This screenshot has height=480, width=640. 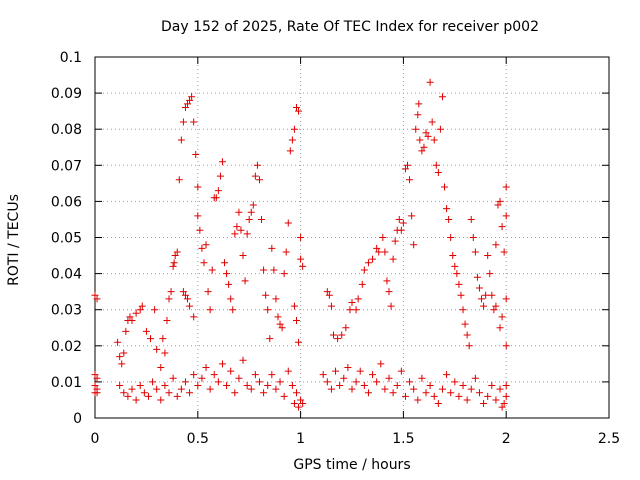 What do you see at coordinates (300, 439) in the screenshot?
I see `x-tick-label: 1` at bounding box center [300, 439].